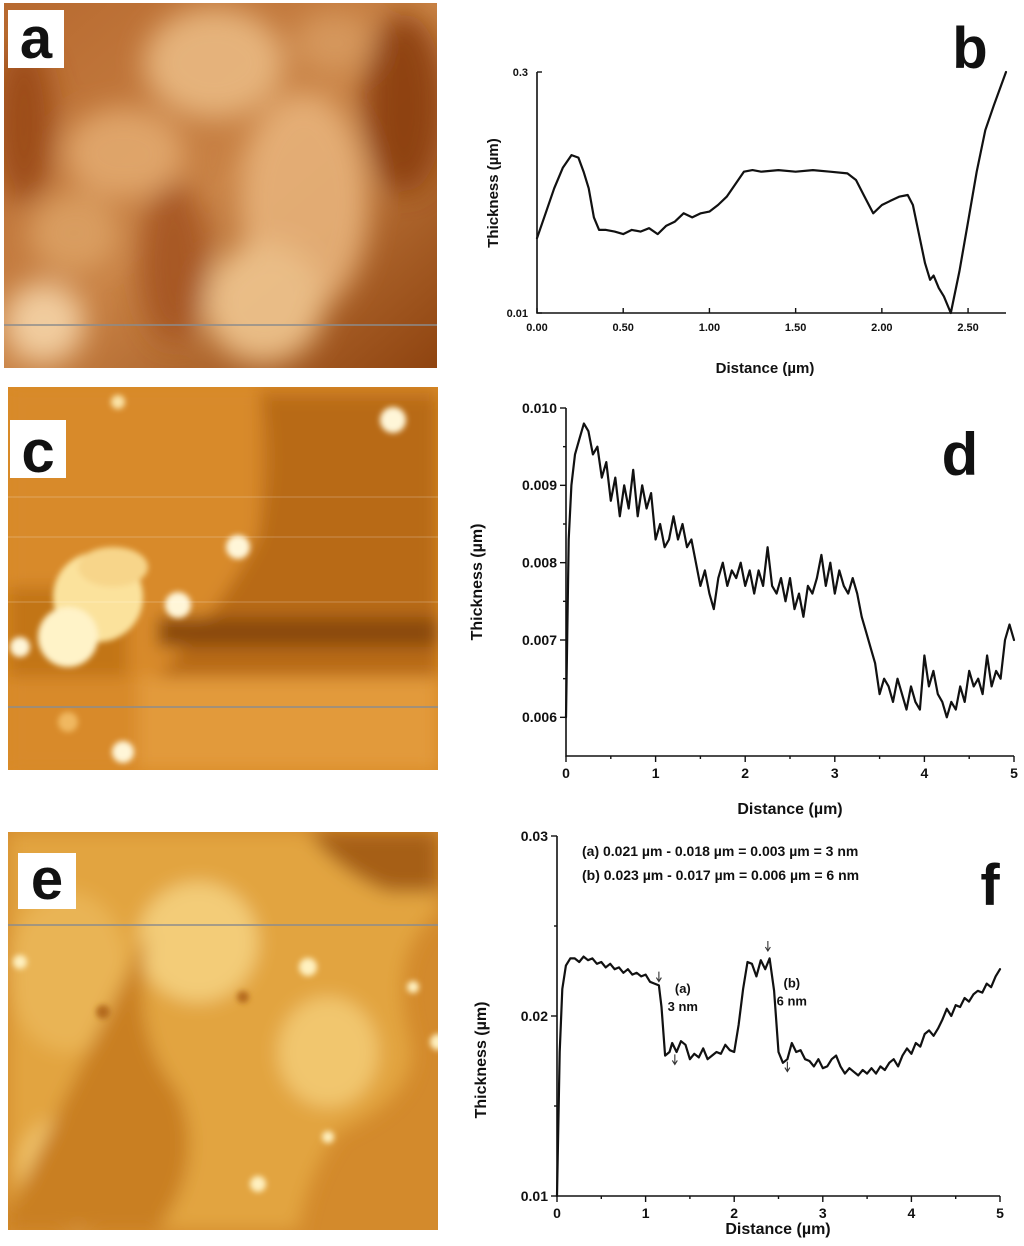 This screenshot has width=1024, height=1246. I want to click on chart-d-axes: 0 1 2 3 4 5 0.006 0.007 0.008 0.009 0.010, so click(770, 590).